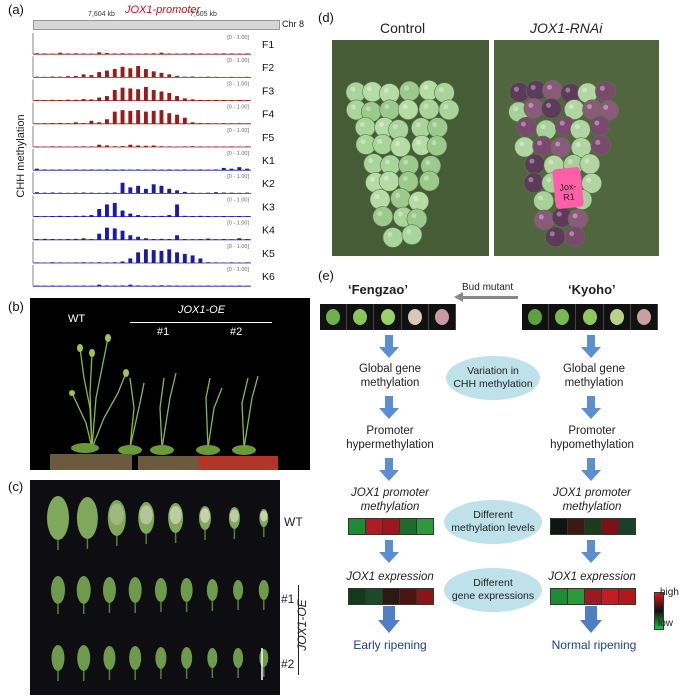 Image resolution: width=681 pixels, height=700 pixels. Describe the element at coordinates (302, 625) in the screenshot. I see `panel-c-oe-label: JOX1-OE` at that location.